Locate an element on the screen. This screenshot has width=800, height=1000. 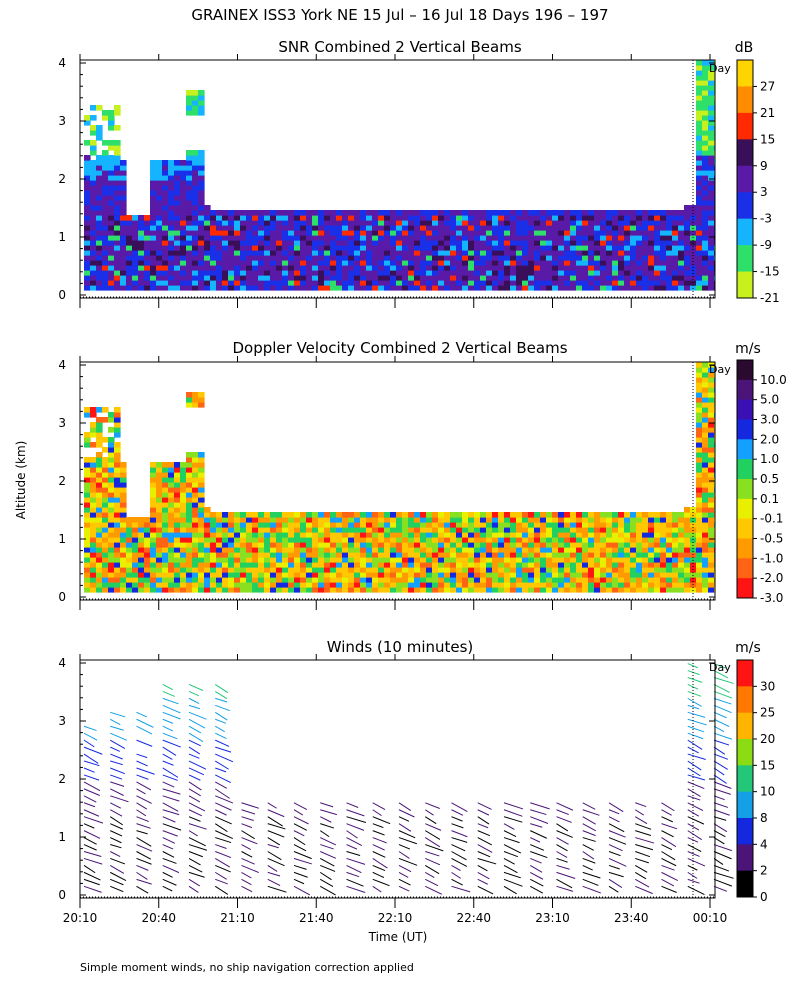
colorbar-frame is located at coordinates (745, 179).